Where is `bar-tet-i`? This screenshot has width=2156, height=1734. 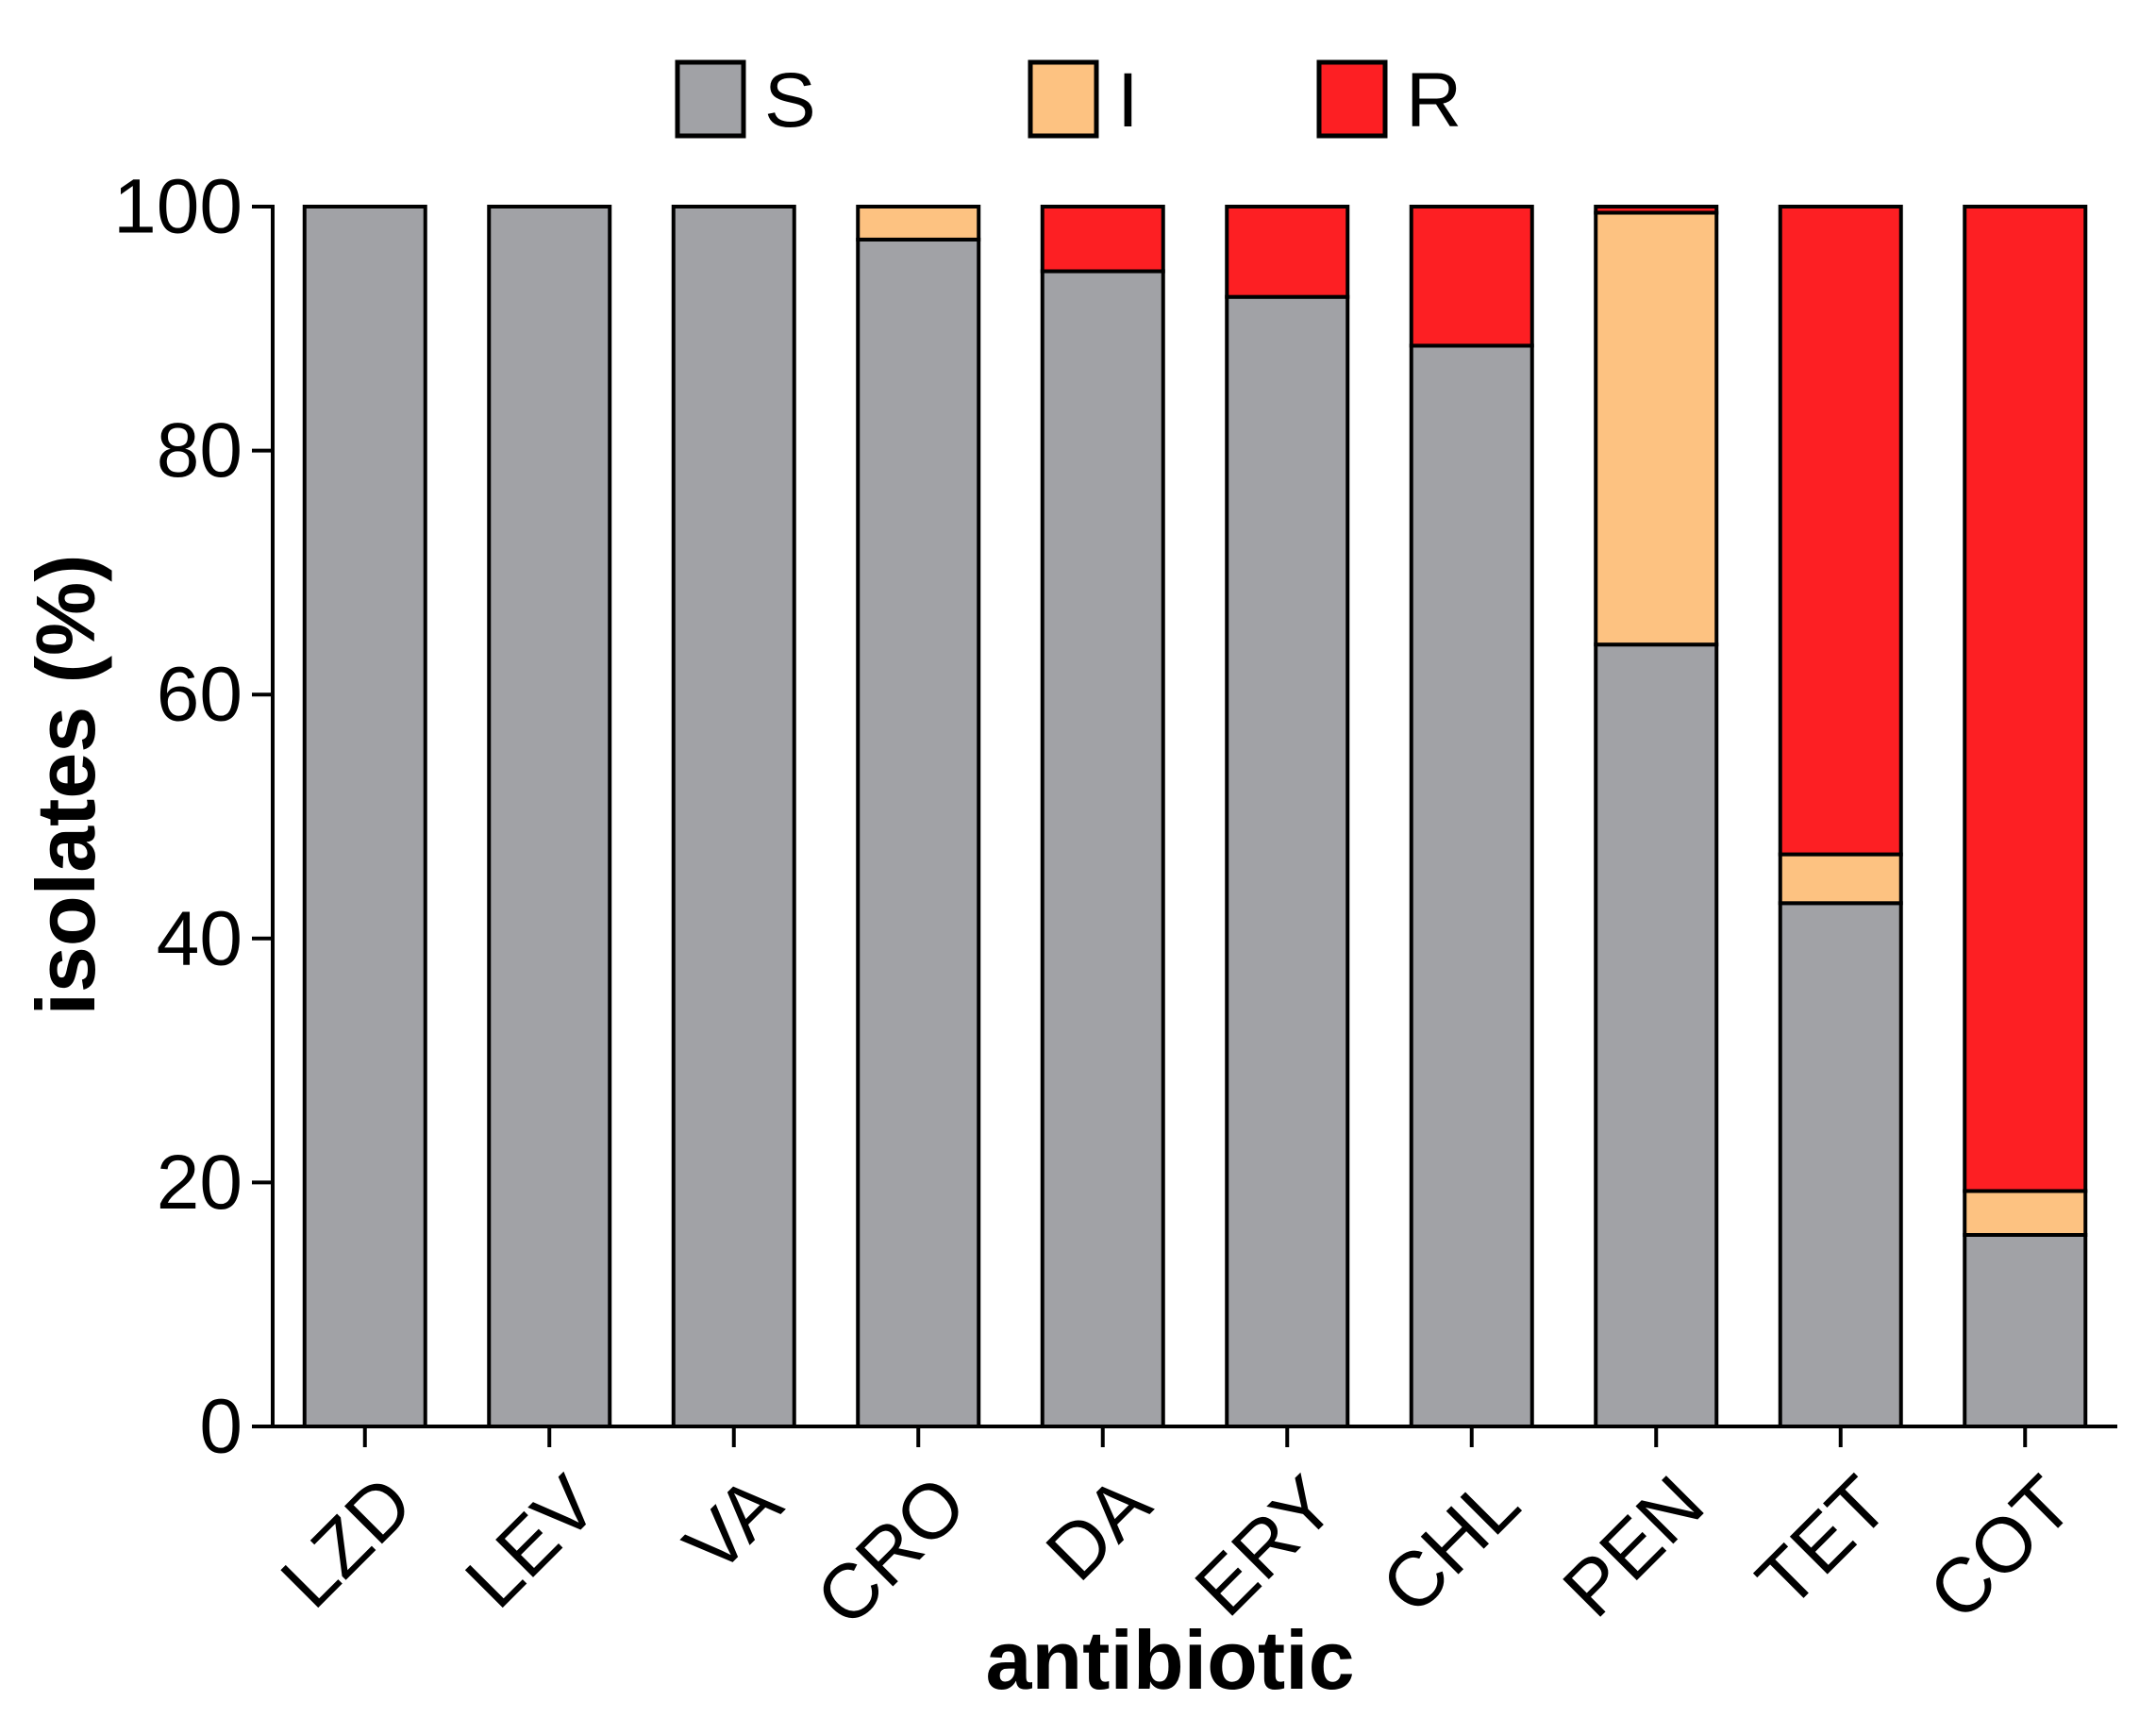 bar-tet-i is located at coordinates (1840, 879).